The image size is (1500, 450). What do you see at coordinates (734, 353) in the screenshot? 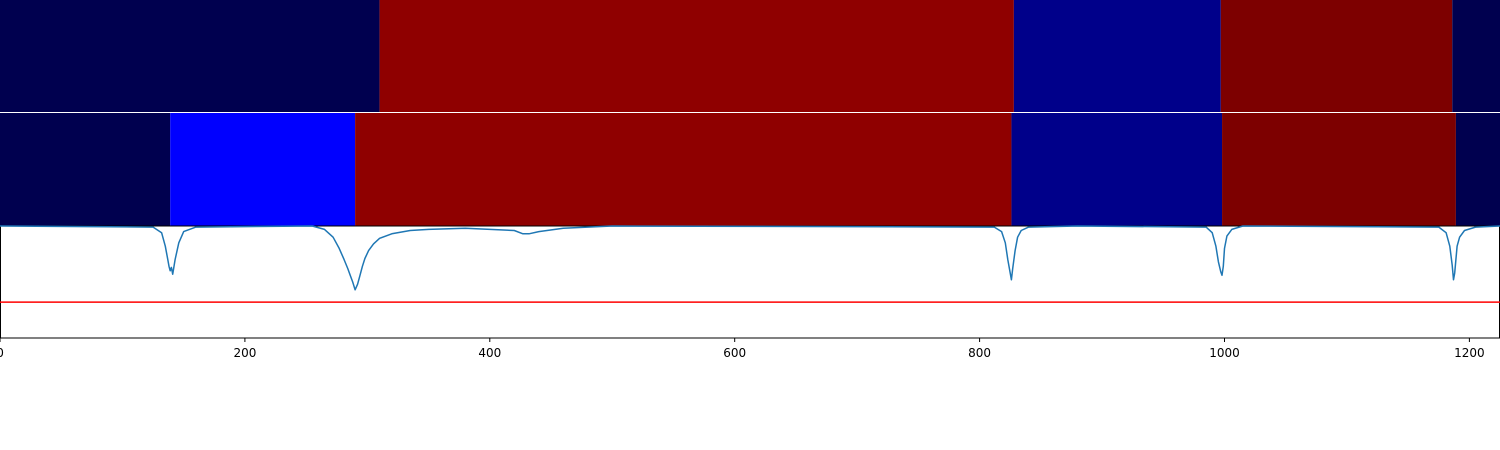
I see `x-tick-label: 600` at bounding box center [734, 353].